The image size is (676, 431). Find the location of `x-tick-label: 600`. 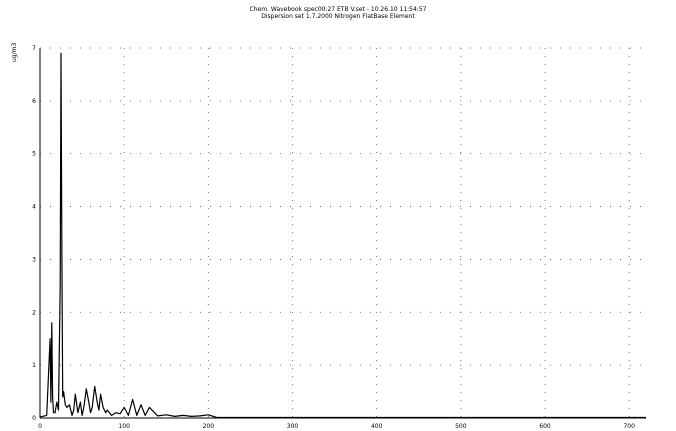

x-tick-label: 600 is located at coordinates (545, 426).